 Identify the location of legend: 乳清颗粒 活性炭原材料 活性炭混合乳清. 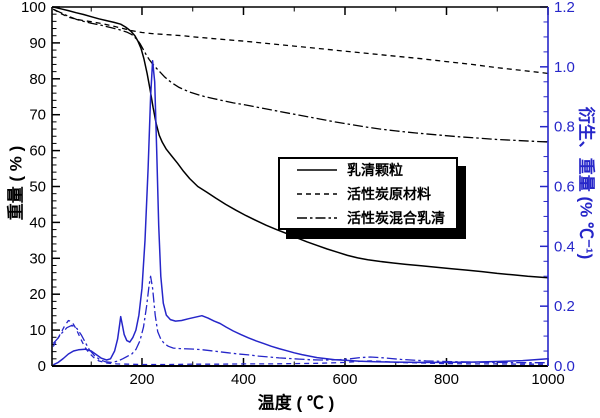
(368, 193).